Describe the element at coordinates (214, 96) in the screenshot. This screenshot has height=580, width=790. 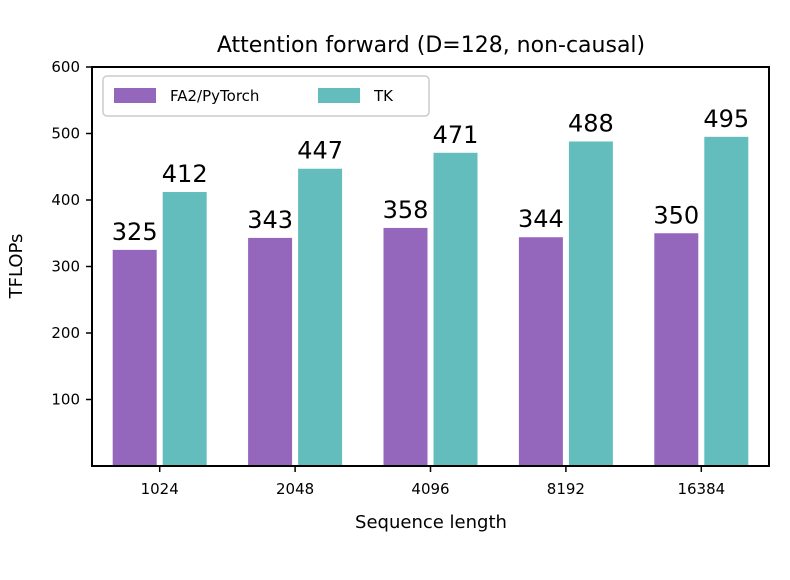
I see `legend-label: FA2/PyTorch` at that location.